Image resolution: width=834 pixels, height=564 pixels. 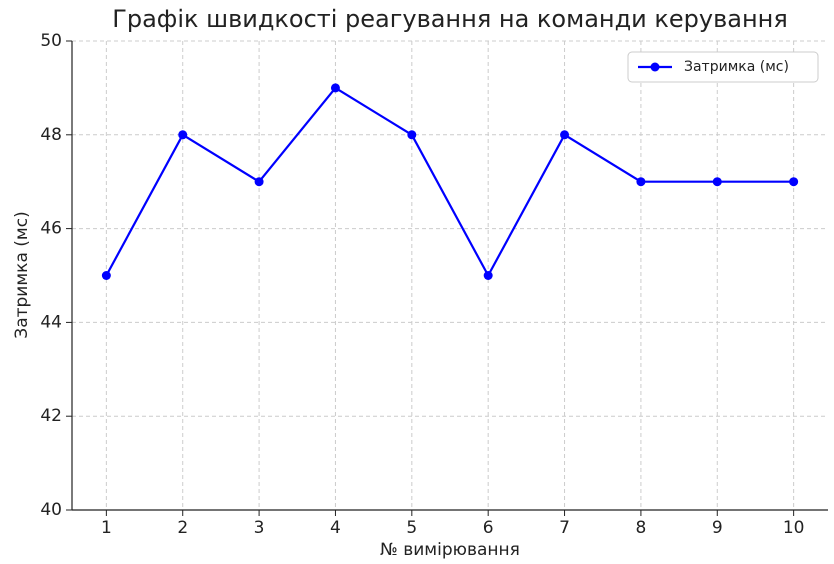 What do you see at coordinates (51, 229) in the screenshot?
I see `y-tick-label: 46` at bounding box center [51, 229].